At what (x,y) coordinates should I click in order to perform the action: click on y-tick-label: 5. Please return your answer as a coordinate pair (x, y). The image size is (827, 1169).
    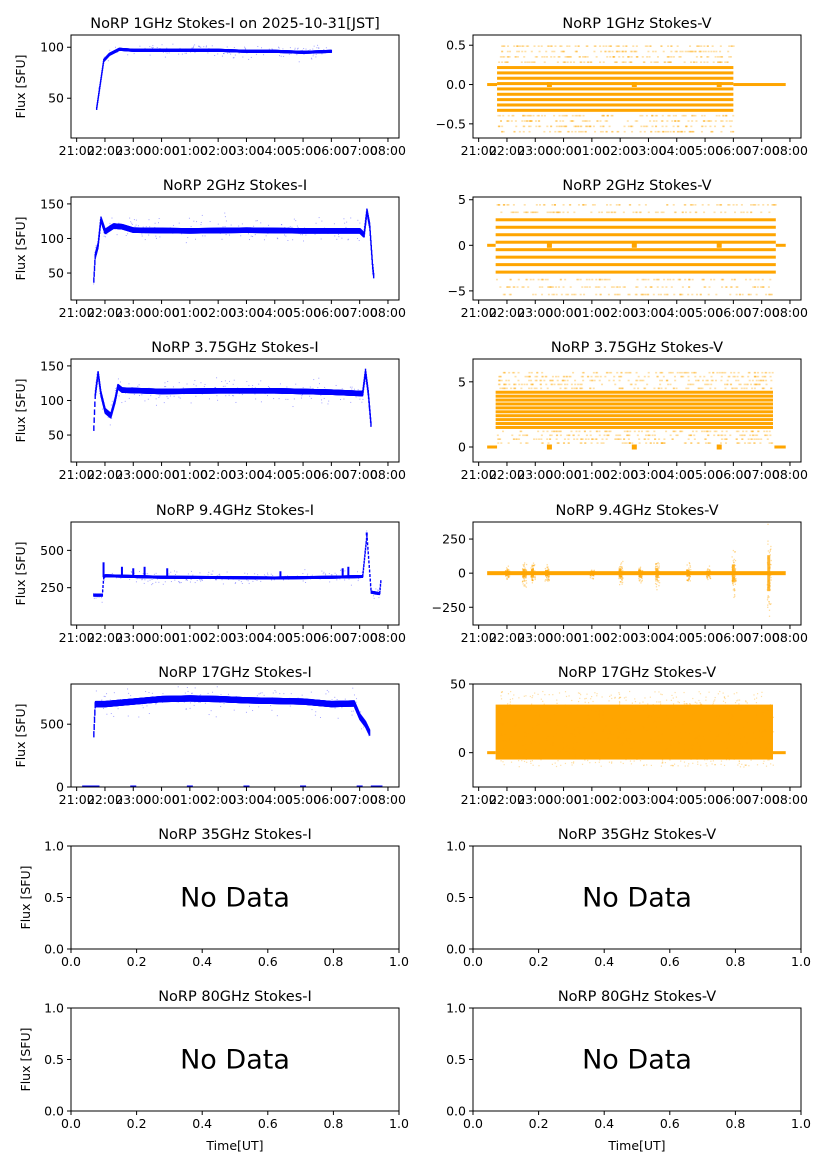
    Looking at the image, I should click on (462, 381).